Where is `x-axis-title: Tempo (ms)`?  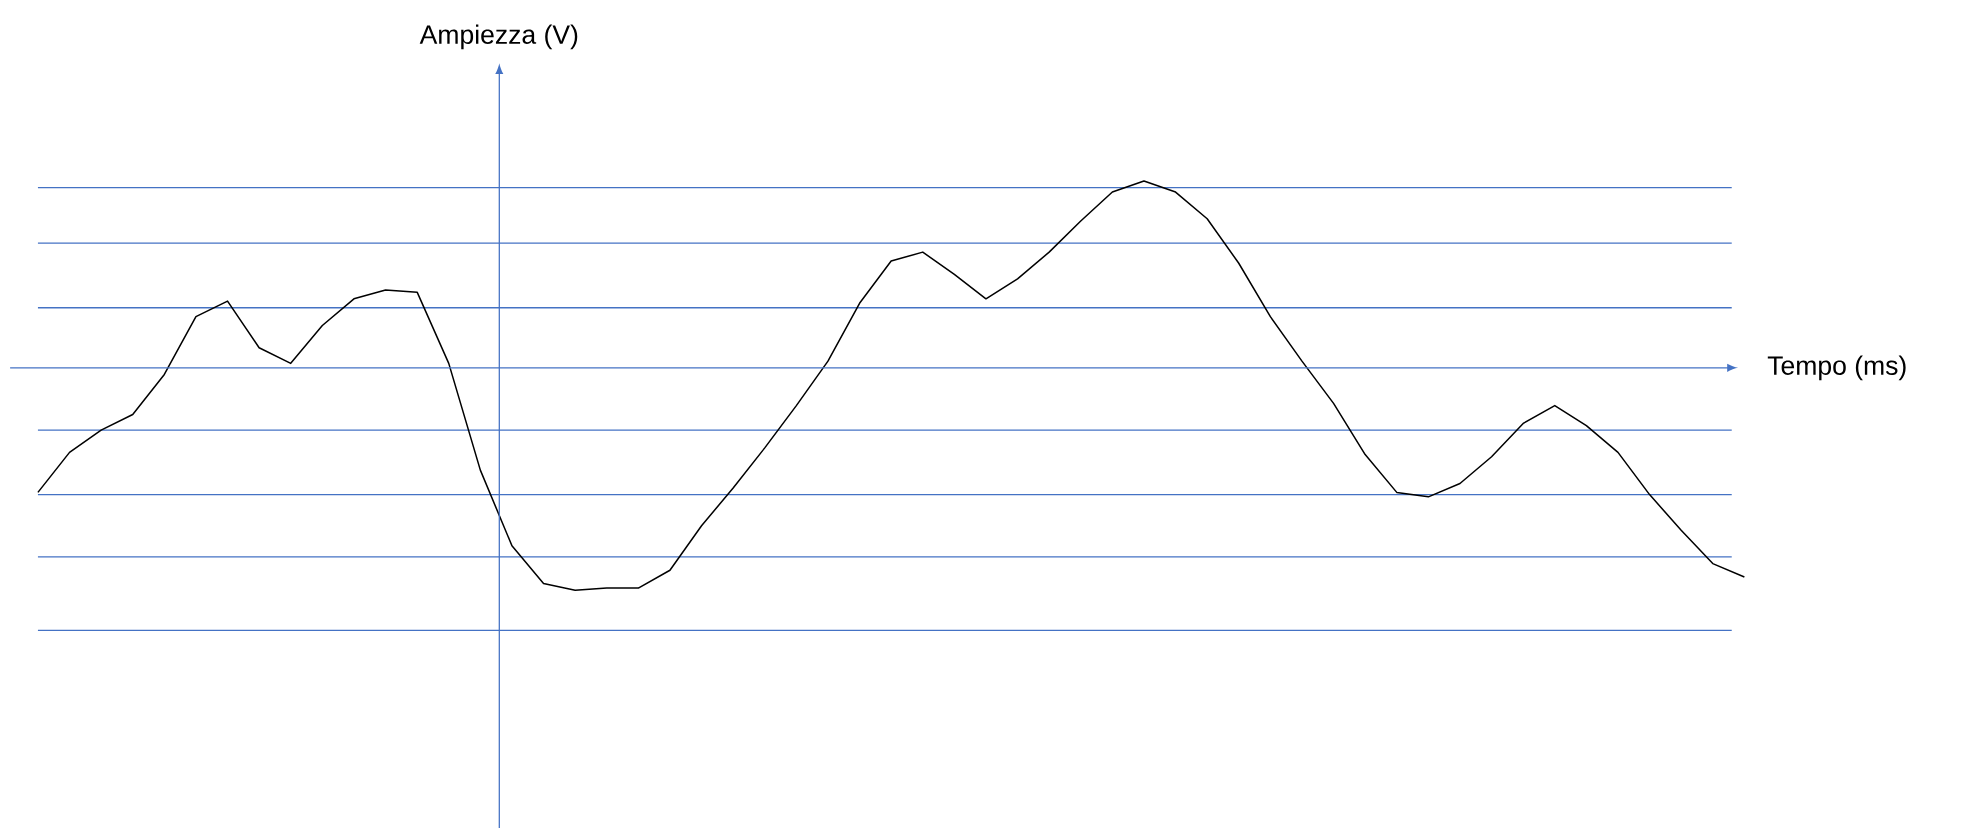 x-axis-title: Tempo (ms) is located at coordinates (1836, 367).